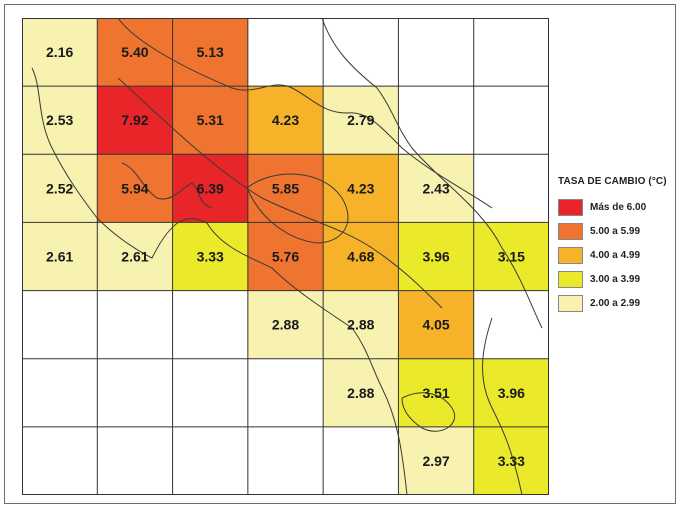 The image size is (681, 510). I want to click on legend-item: 3.00 a 3.99, so click(617, 279).